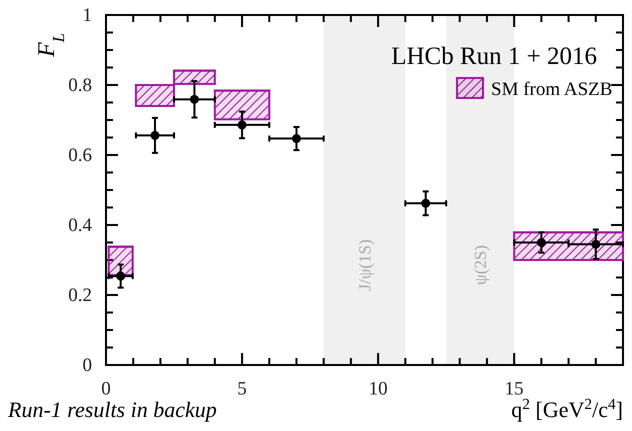 The image size is (632, 431). What do you see at coordinates (87, 365) in the screenshot?
I see `y-tick-label: 0` at bounding box center [87, 365].